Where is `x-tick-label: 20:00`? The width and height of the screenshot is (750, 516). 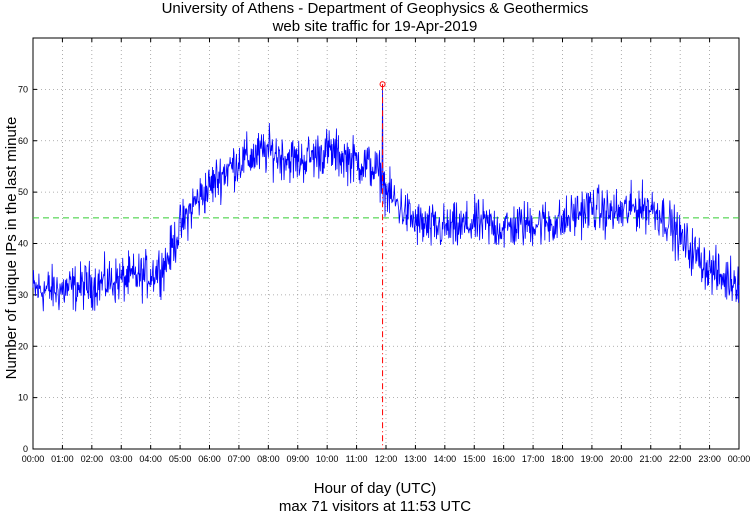
x-tick-label: 20:00 is located at coordinates (621, 459).